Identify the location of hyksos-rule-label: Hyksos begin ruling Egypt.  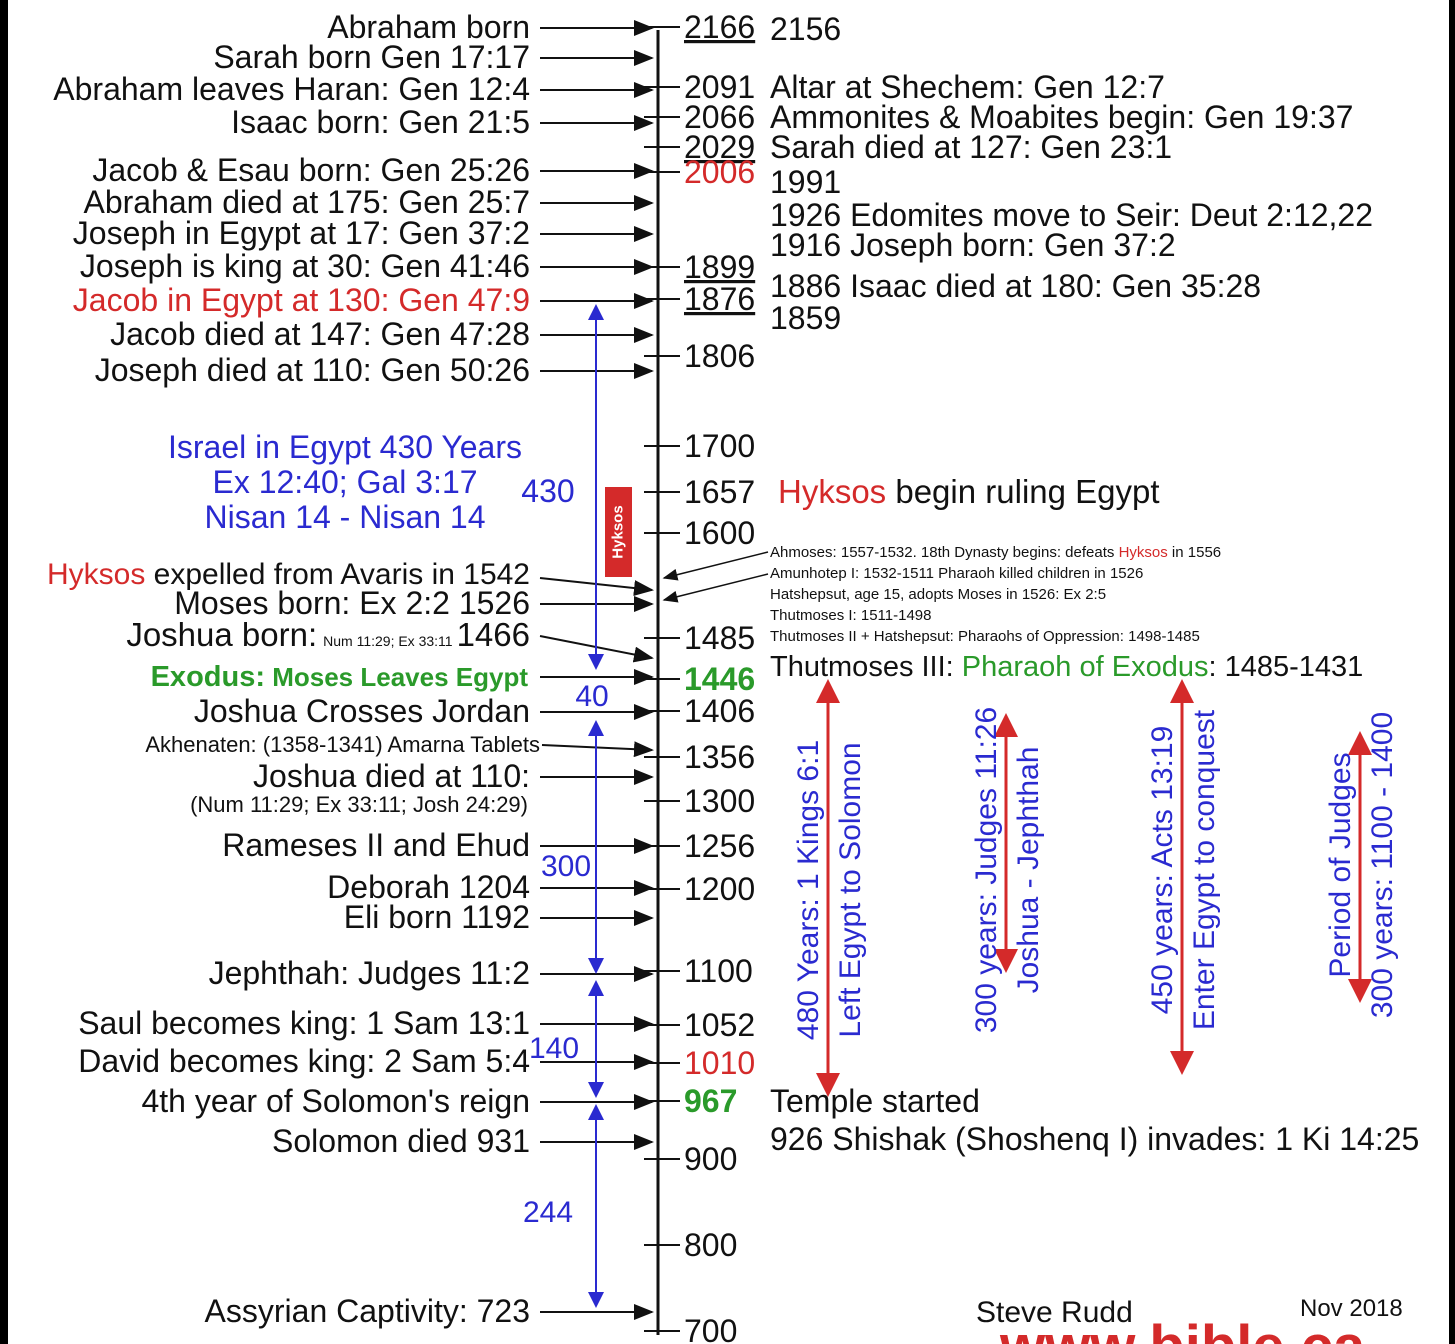
(969, 491).